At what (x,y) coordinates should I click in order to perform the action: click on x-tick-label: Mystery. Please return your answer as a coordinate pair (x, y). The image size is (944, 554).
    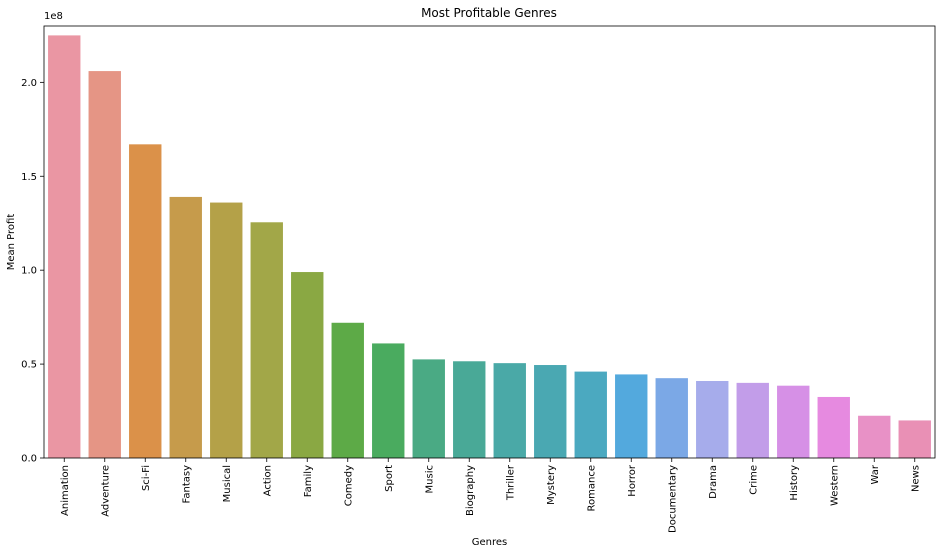
    Looking at the image, I should click on (551, 485).